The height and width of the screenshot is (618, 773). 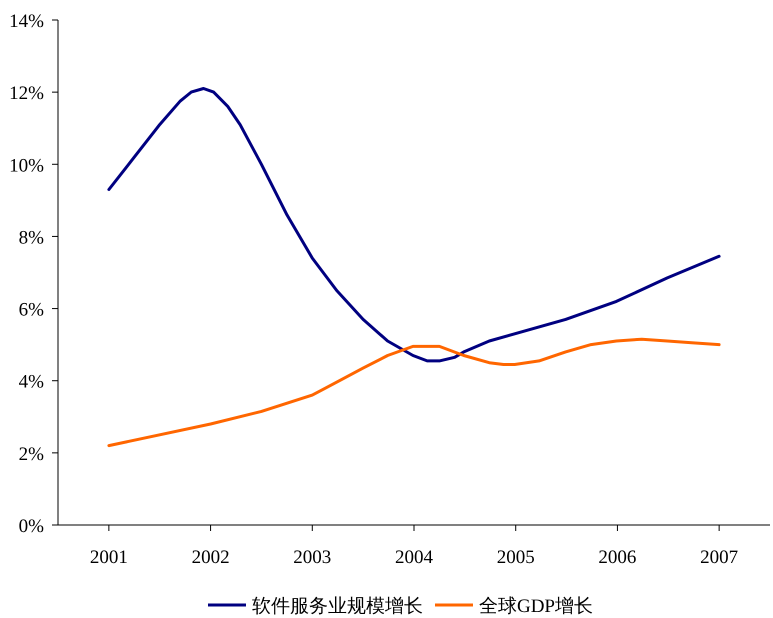 What do you see at coordinates (26, 165) in the screenshot?
I see `y-tick-label: 10%` at bounding box center [26, 165].